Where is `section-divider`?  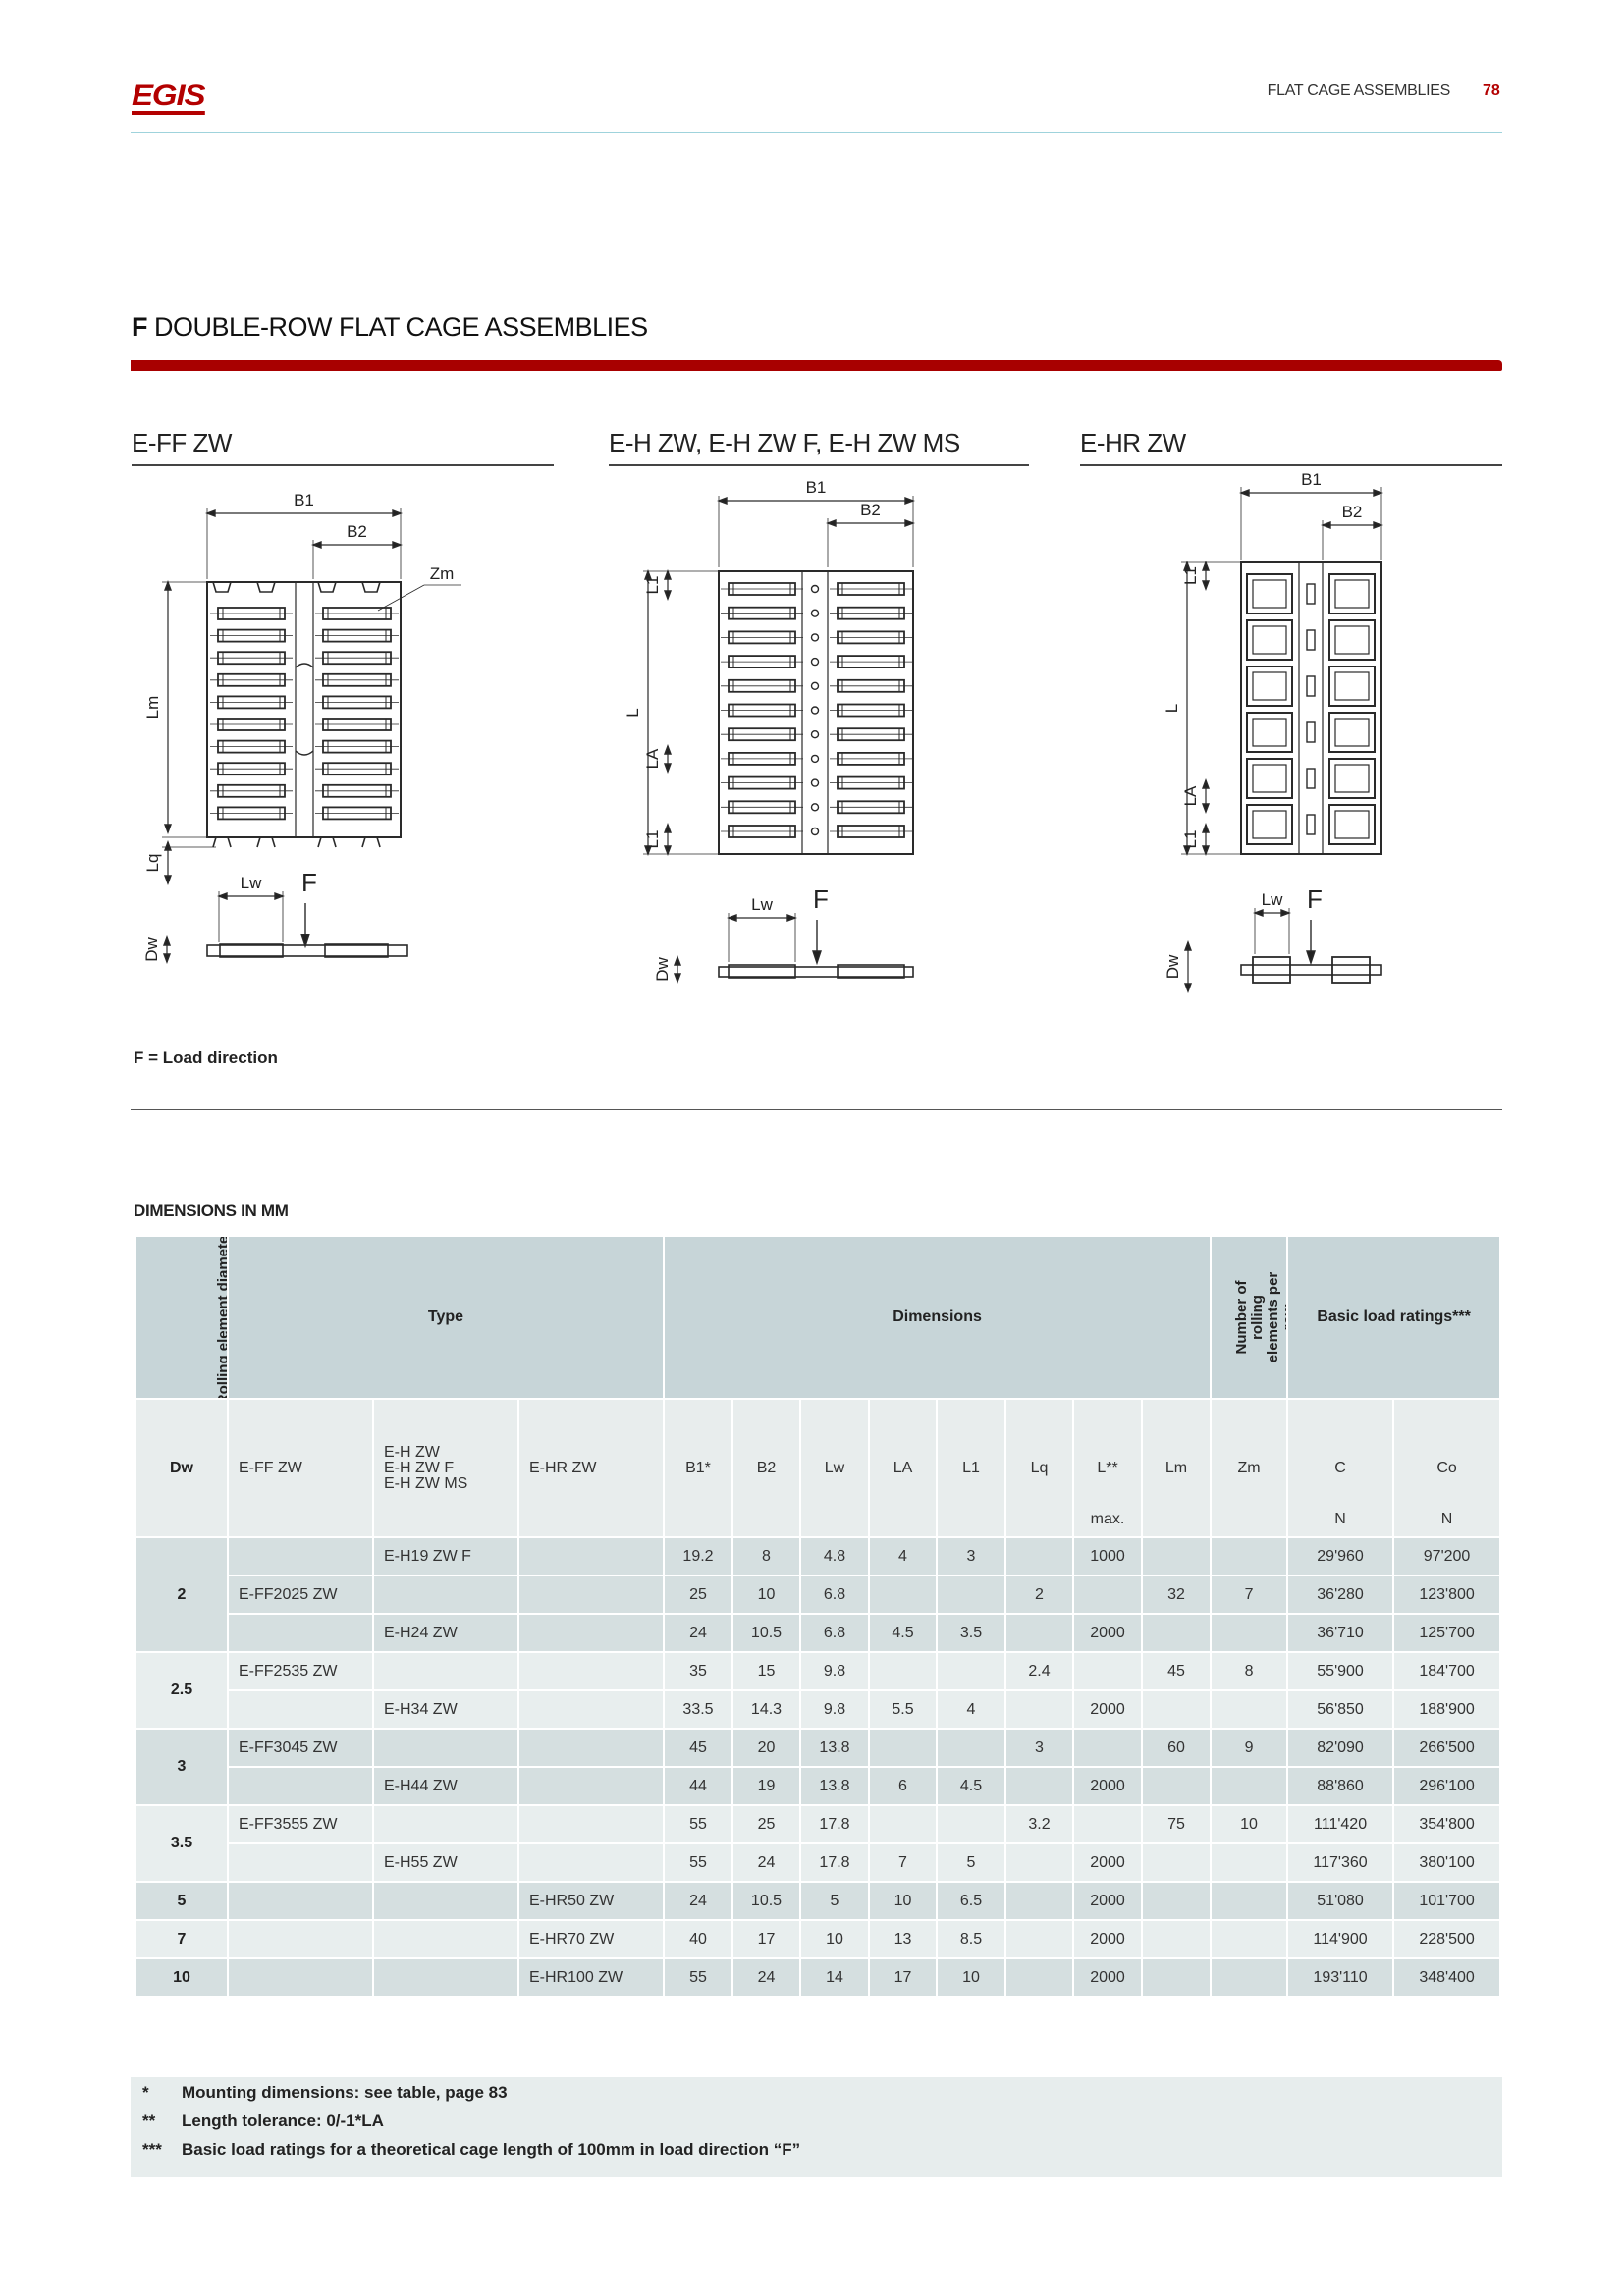 section-divider is located at coordinates (816, 1109).